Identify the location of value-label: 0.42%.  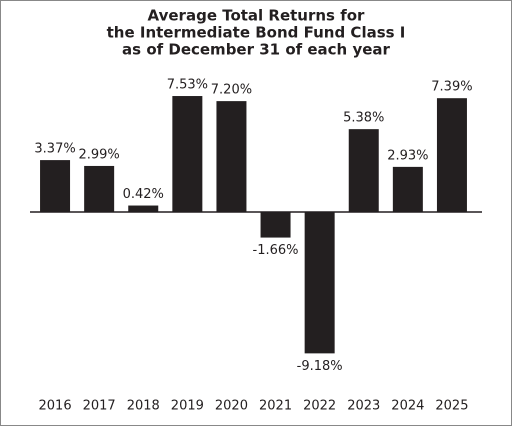
(143, 194).